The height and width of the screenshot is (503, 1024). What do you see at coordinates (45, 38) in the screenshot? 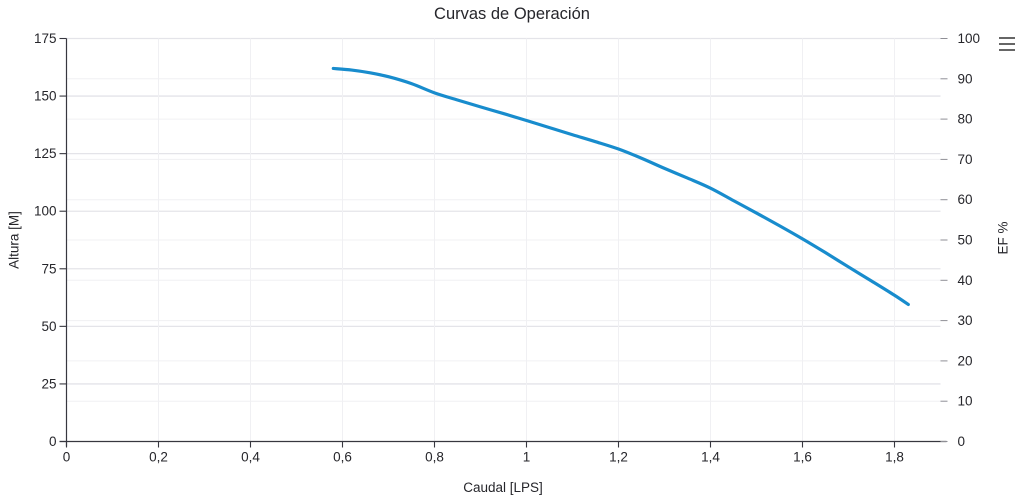
I see `left-axis-tick-label: 175` at bounding box center [45, 38].